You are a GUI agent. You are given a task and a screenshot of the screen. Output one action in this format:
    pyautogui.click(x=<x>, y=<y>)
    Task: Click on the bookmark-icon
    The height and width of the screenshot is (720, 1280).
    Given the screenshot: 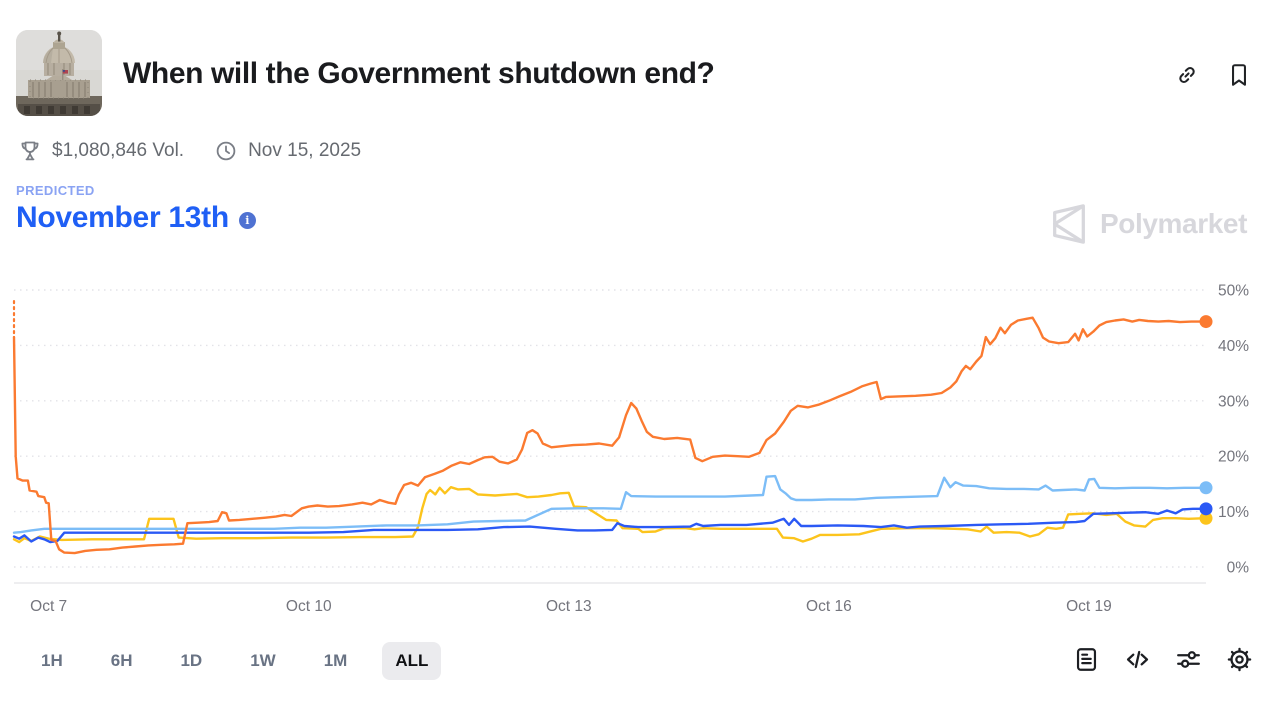 What is the action you would take?
    pyautogui.click(x=1239, y=75)
    